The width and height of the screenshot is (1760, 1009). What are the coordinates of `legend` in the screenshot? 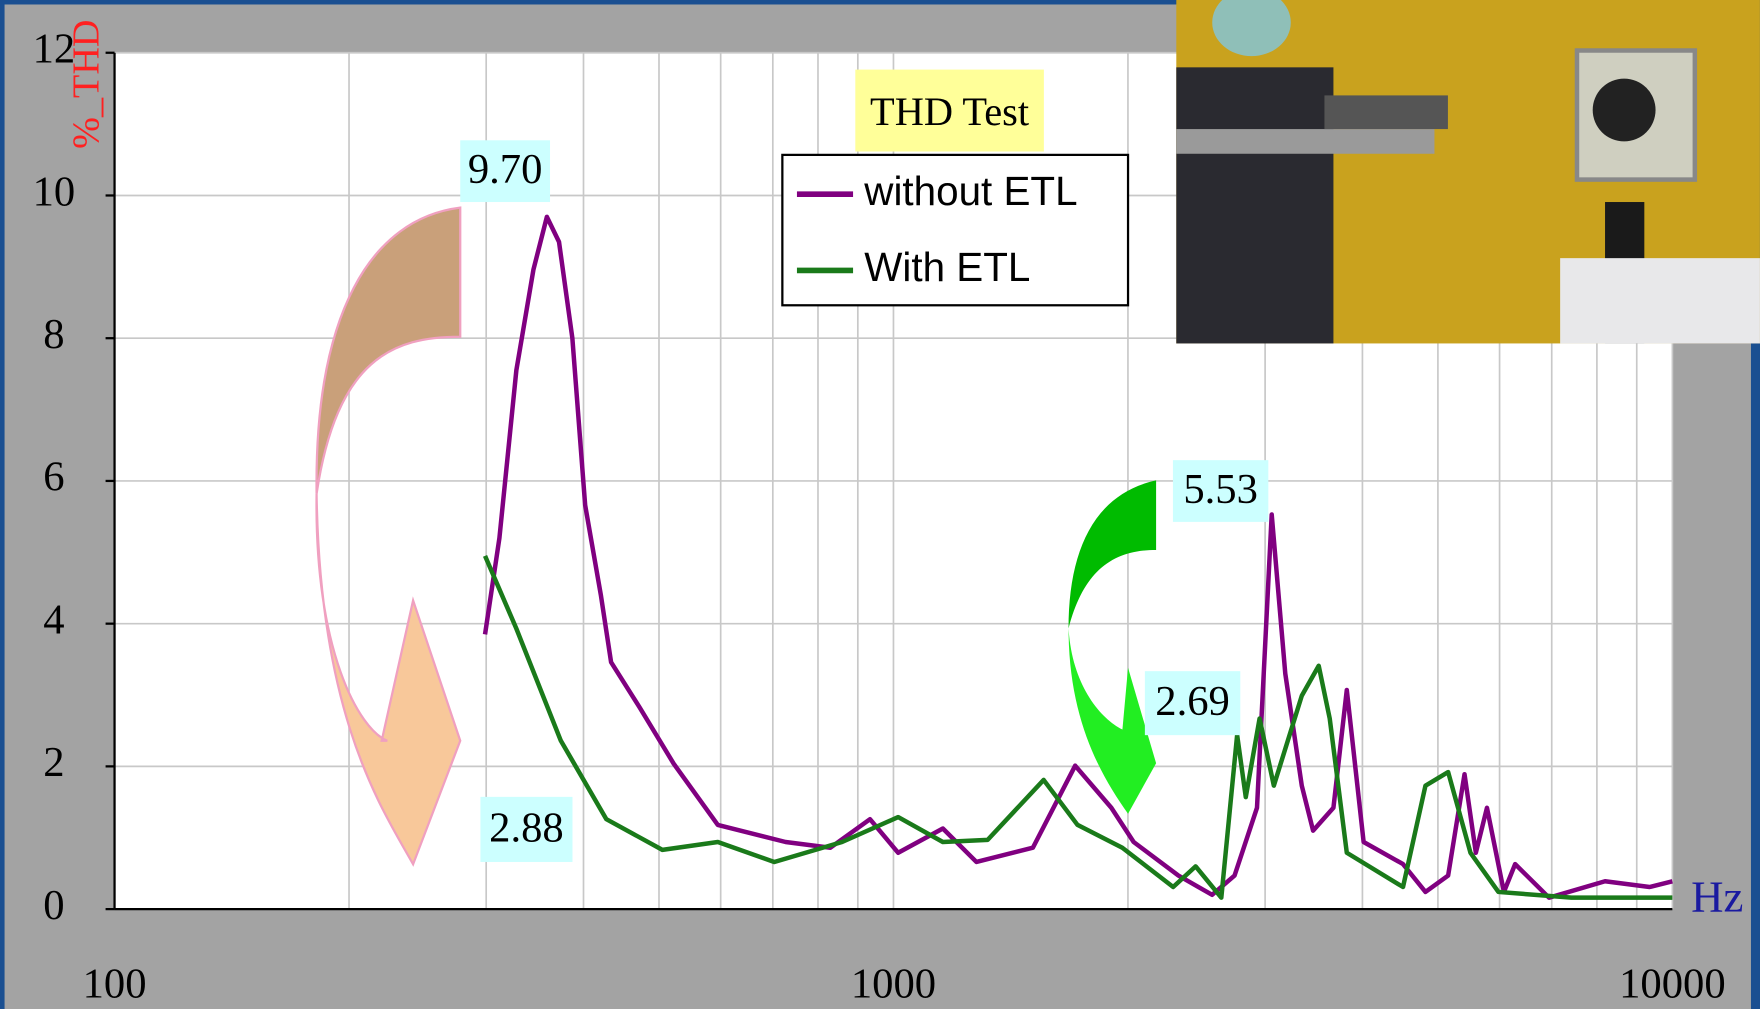 It's located at (955, 230).